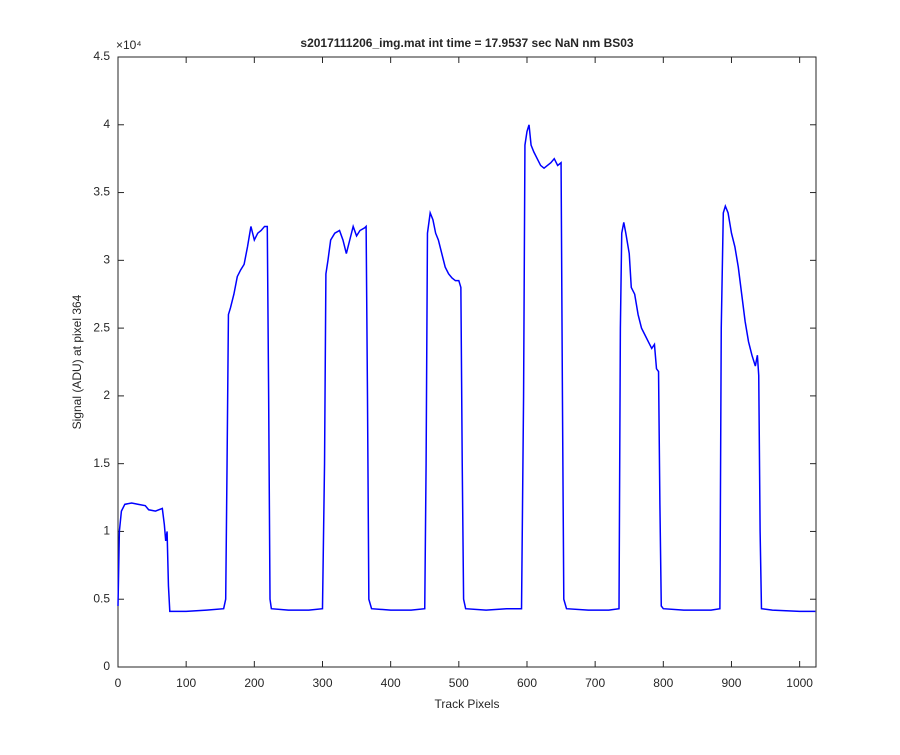 This screenshot has width=900, height=755. Describe the element at coordinates (459, 683) in the screenshot. I see `x-tick-label: 500` at that location.